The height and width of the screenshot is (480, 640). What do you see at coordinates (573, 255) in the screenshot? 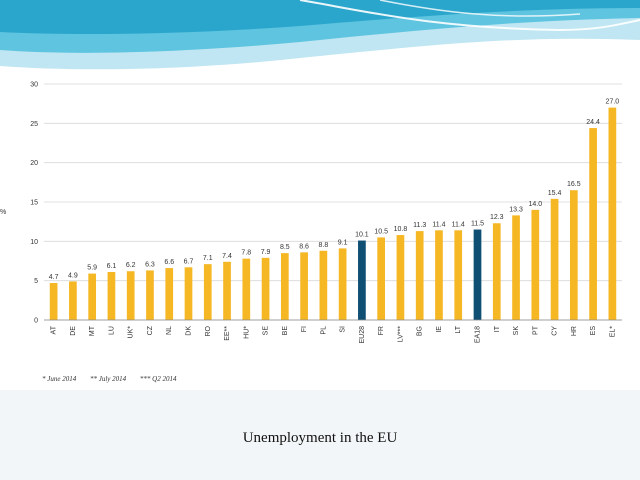
I see `bar-HR` at bounding box center [573, 255].